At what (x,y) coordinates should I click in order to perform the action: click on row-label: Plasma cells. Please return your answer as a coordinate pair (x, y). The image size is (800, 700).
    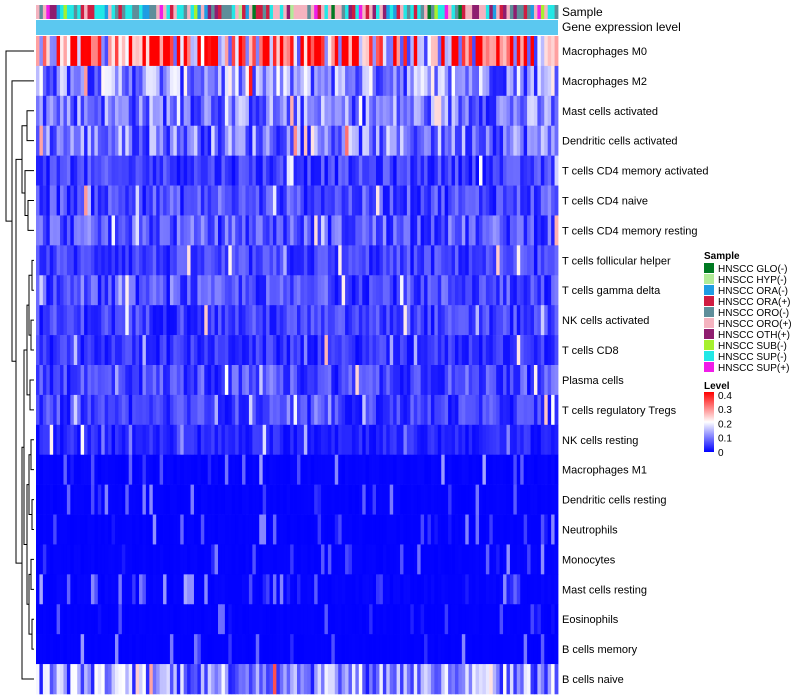
    Looking at the image, I should click on (593, 381).